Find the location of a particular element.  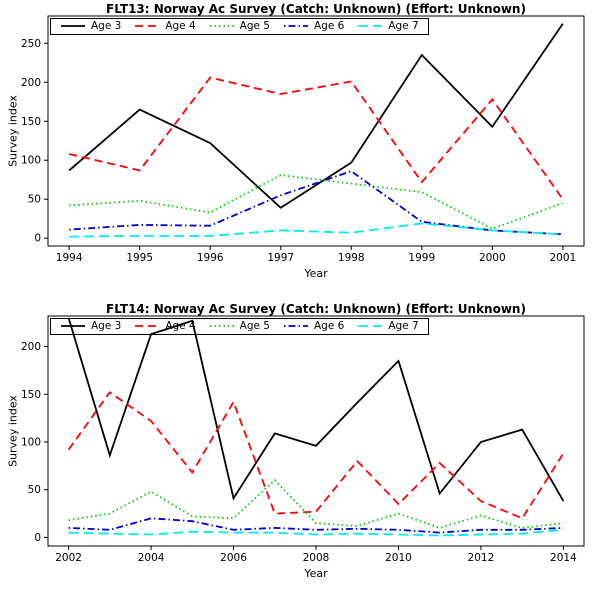

x-tick-label: 1996 is located at coordinates (210, 258).